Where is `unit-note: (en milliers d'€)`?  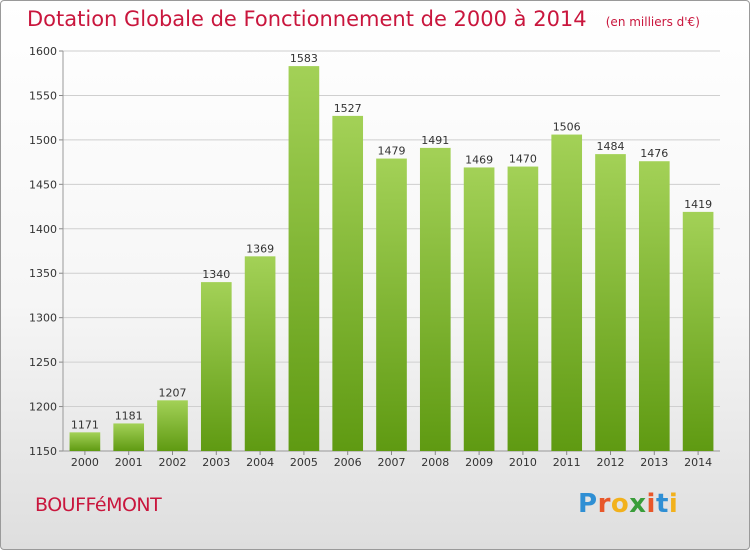
unit-note: (en milliers d'€) is located at coordinates (652, 22).